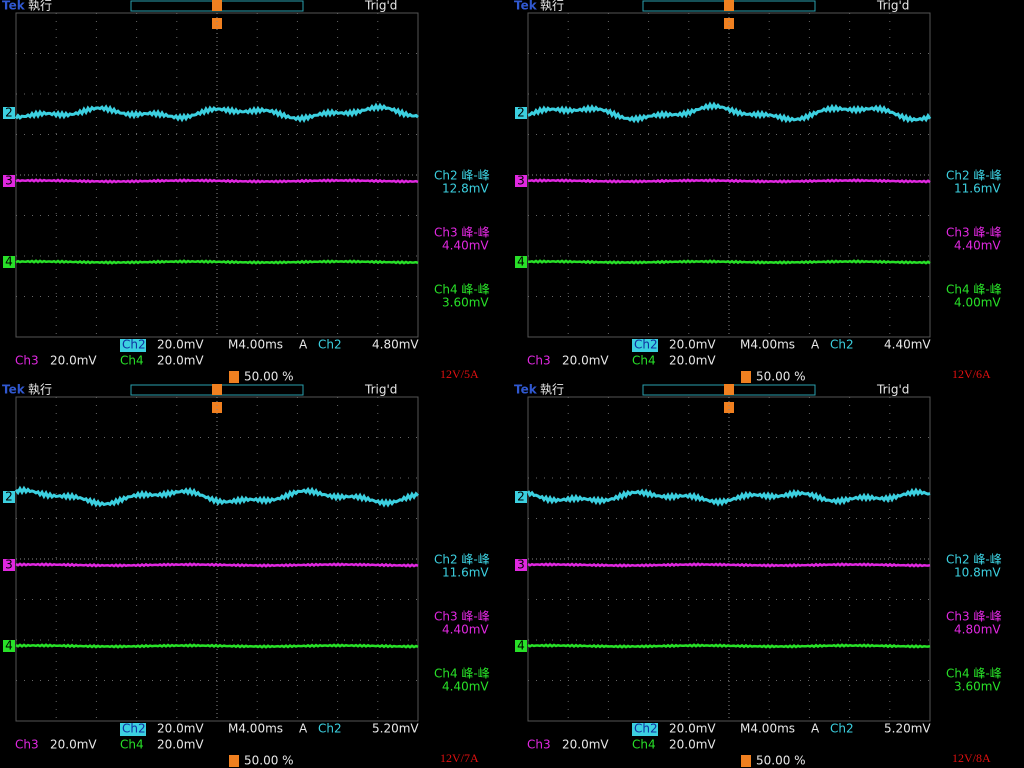 This screenshot has width=1024, height=768. What do you see at coordinates (521, 113) in the screenshot?
I see `channel-marker-label: 2` at bounding box center [521, 113].